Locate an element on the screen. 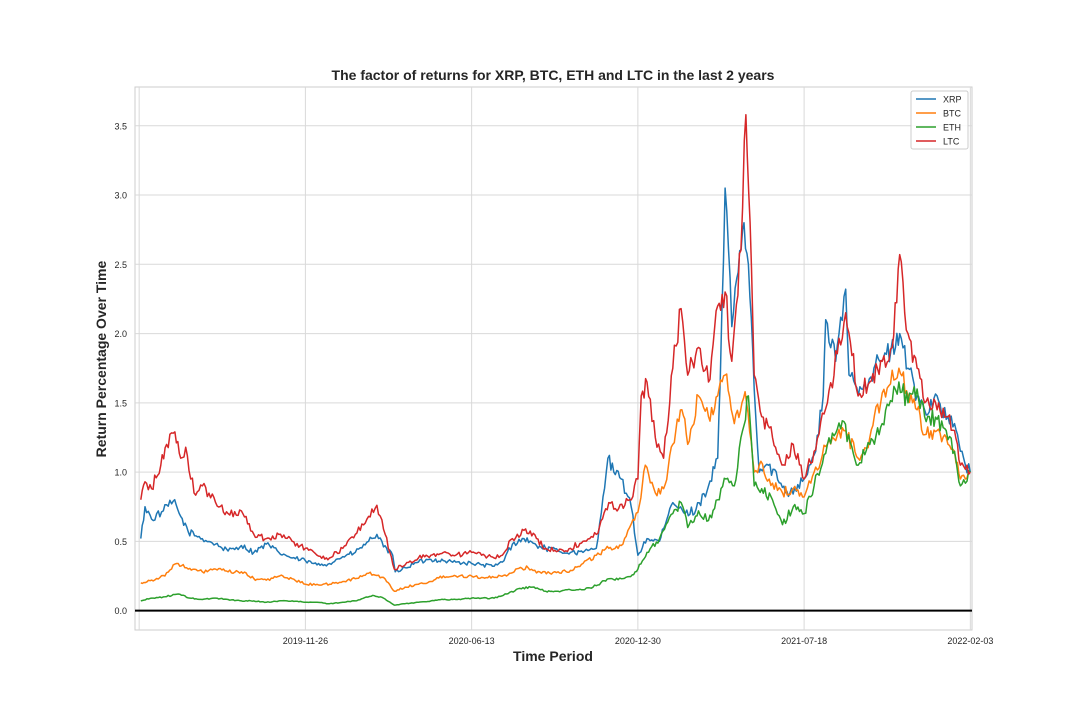 The height and width of the screenshot is (725, 1080). y-tick-label: 0.0 is located at coordinates (120, 611).